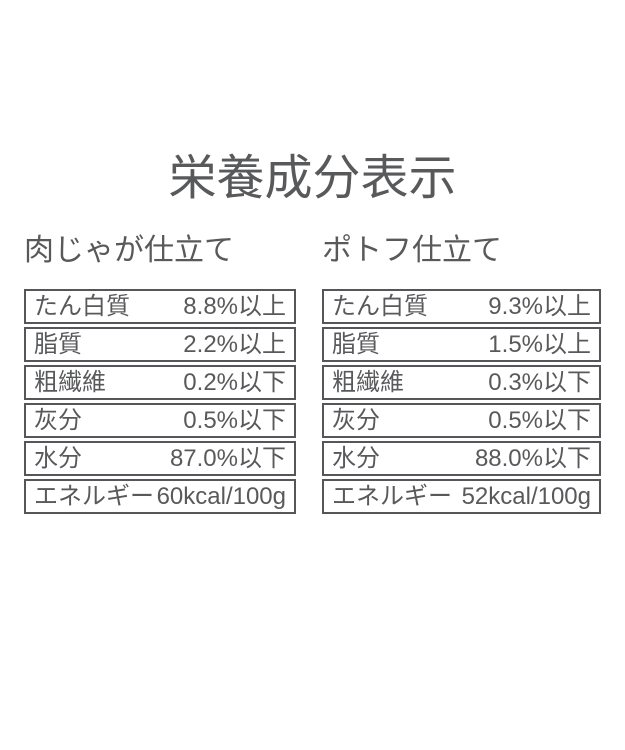  Describe the element at coordinates (539, 306) in the screenshot. I see `nutrient-value: 9.3%以上` at that location.